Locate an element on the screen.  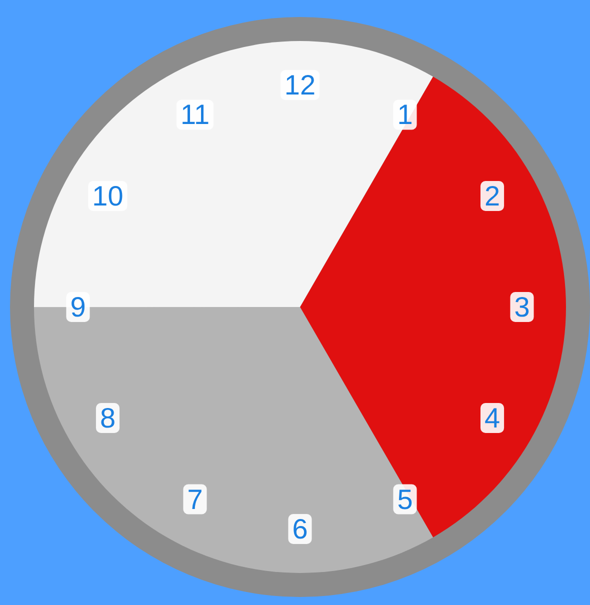
text: 6 is located at coordinates (300, 529).